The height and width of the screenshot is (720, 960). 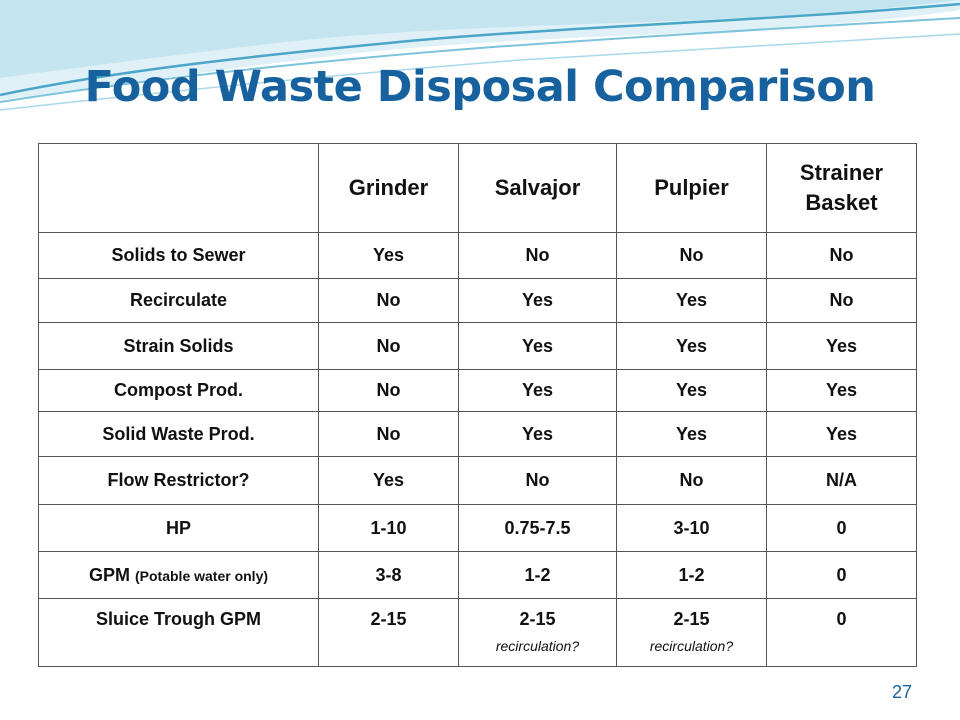 I want to click on row-header: Flow Restrictor?, so click(x=178, y=480).